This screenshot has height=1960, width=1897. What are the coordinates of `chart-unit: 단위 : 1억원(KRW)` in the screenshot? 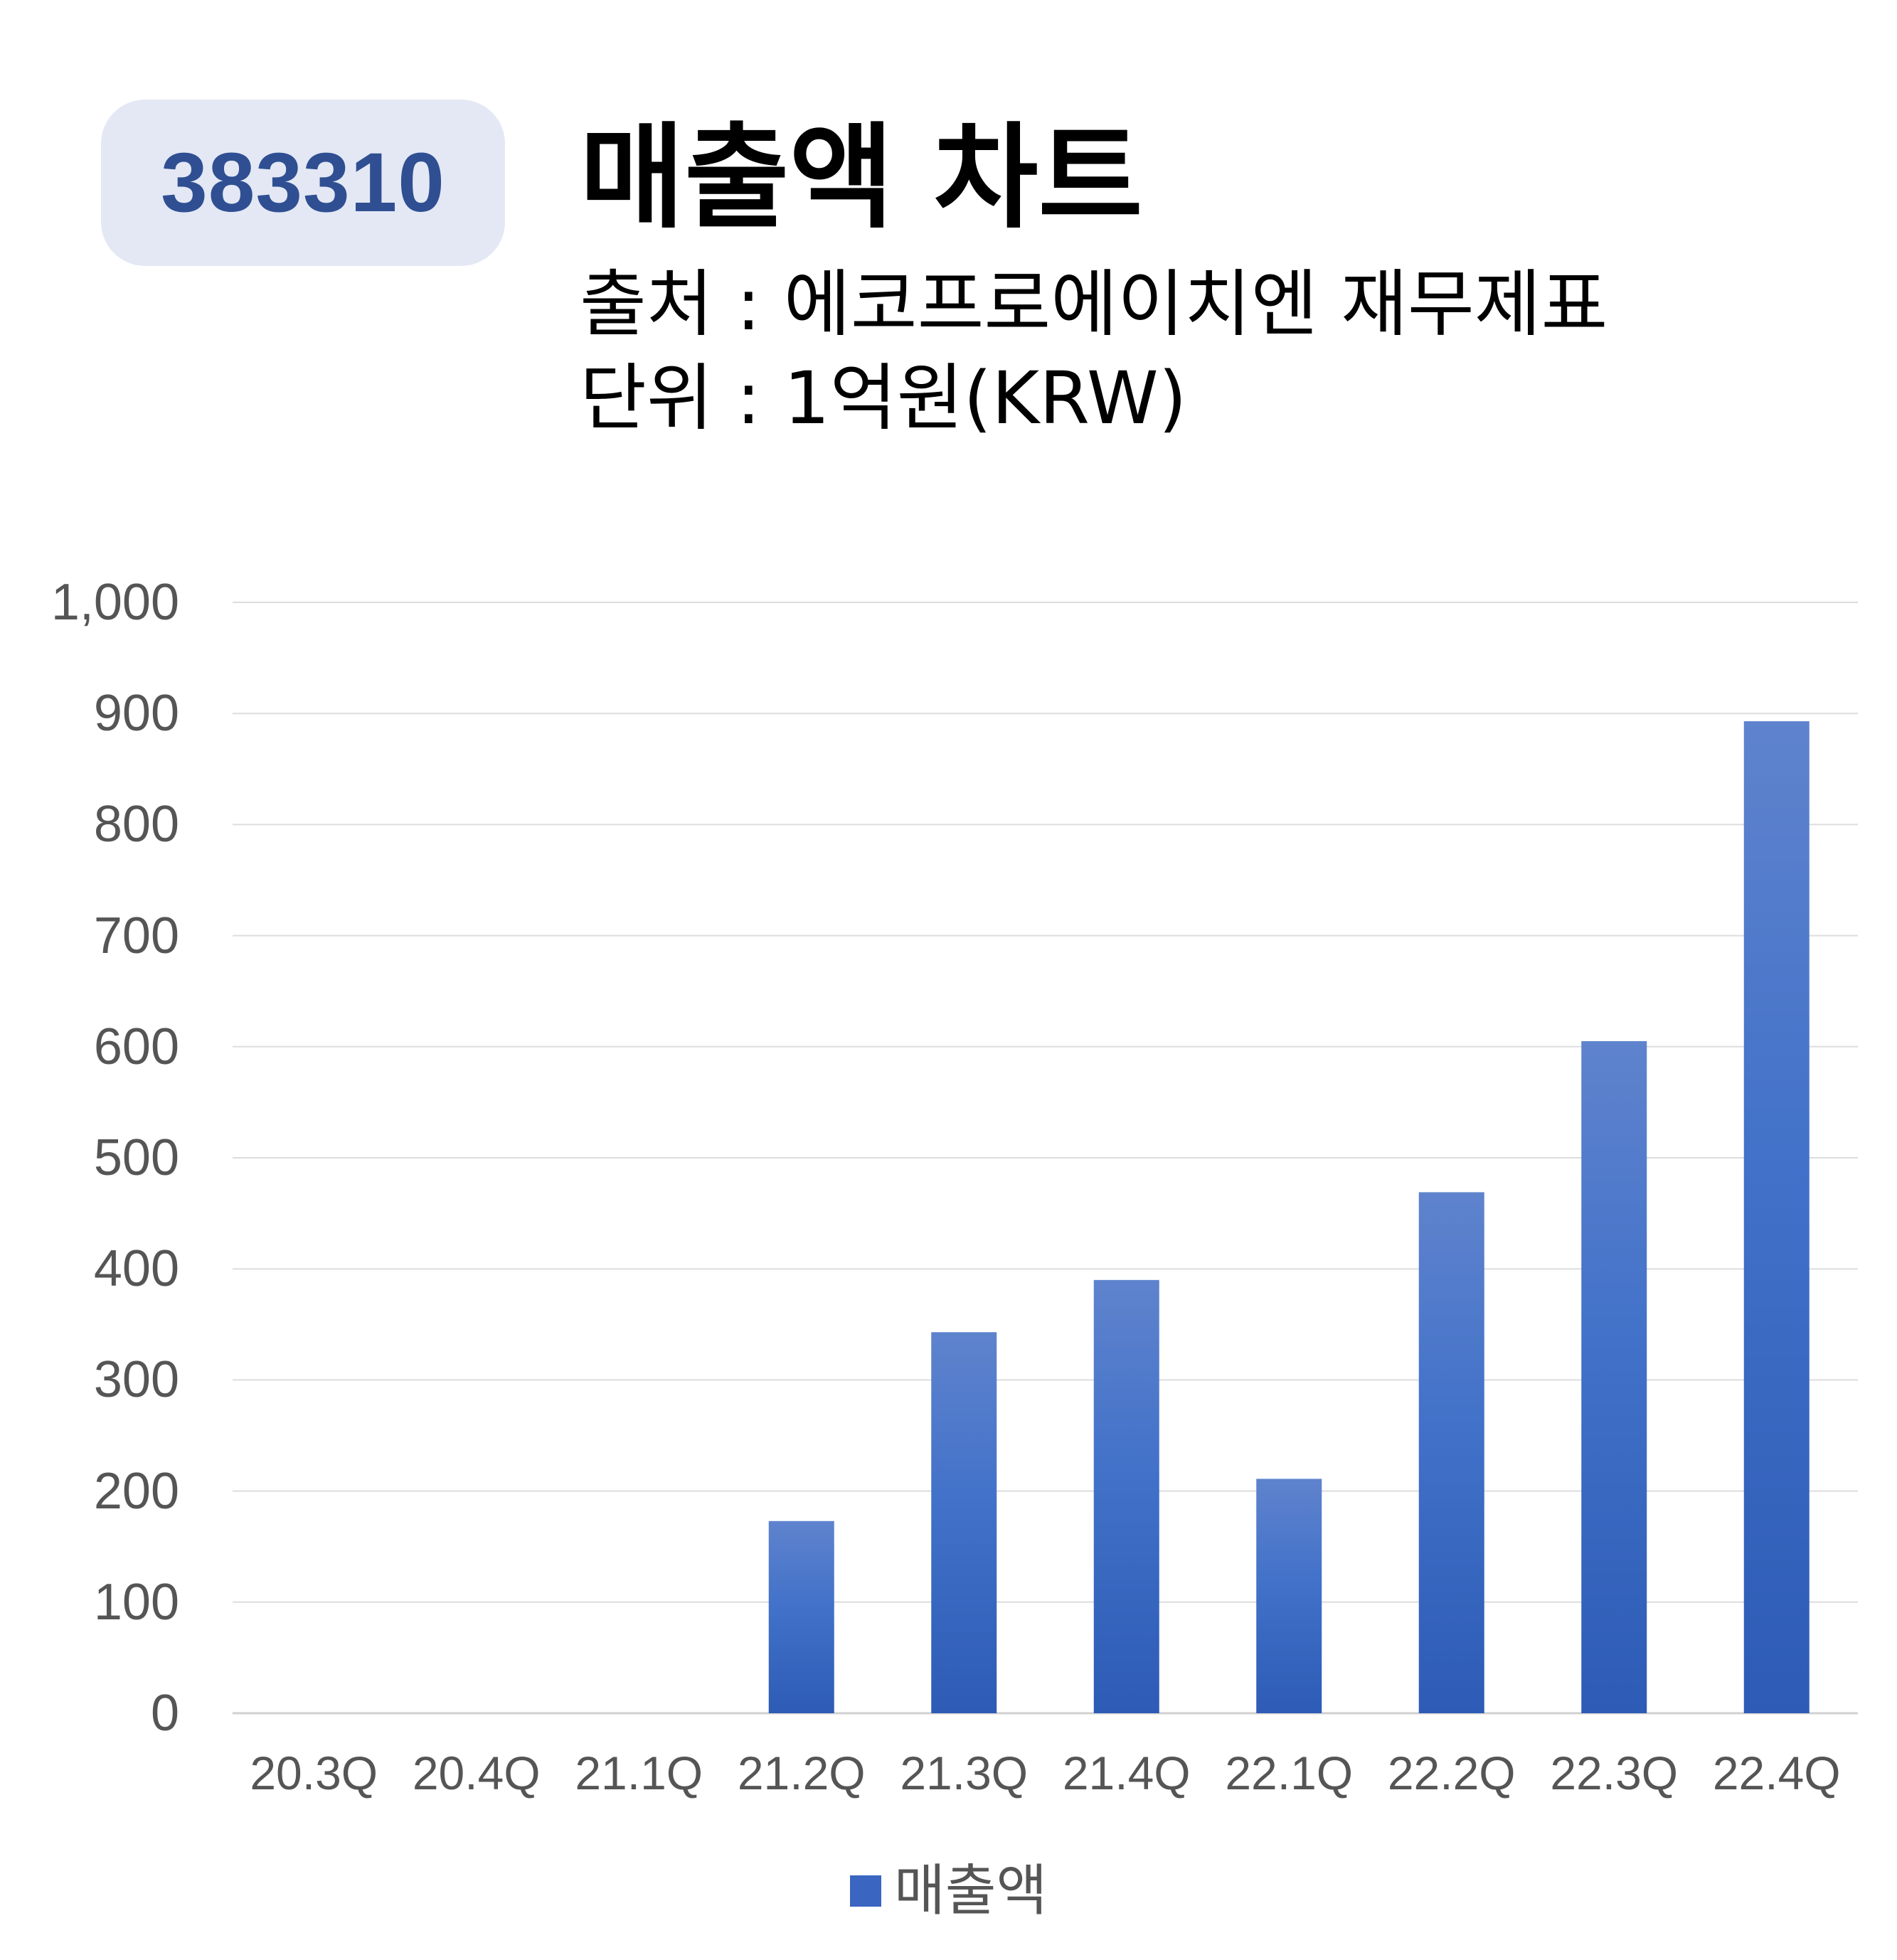 It's located at (884, 398).